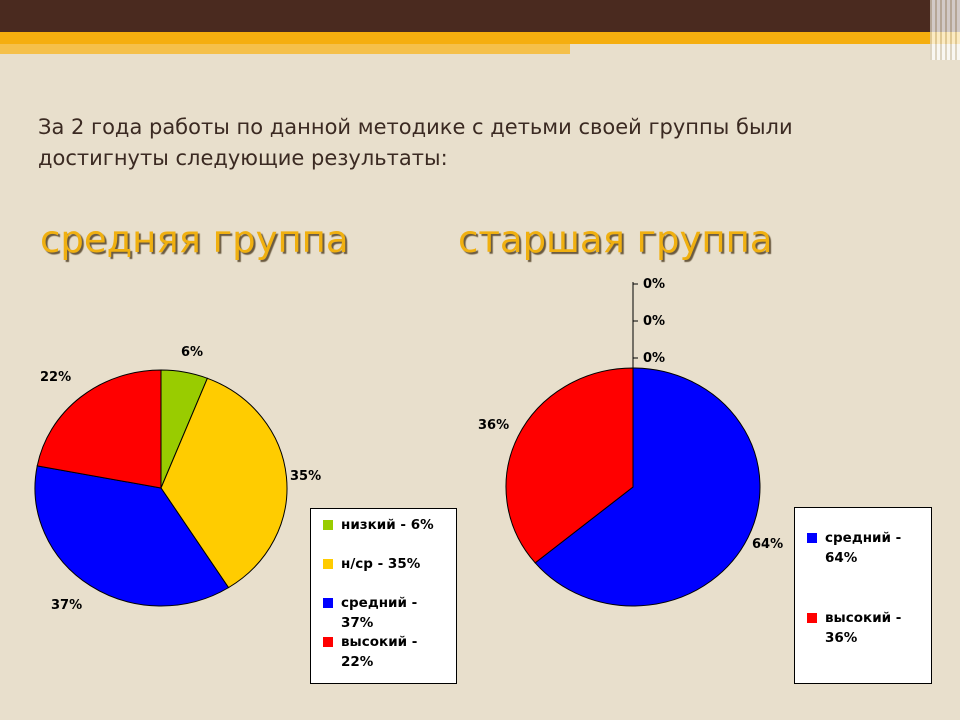  Describe the element at coordinates (480, 16) in the screenshot. I see `top-bar` at that location.